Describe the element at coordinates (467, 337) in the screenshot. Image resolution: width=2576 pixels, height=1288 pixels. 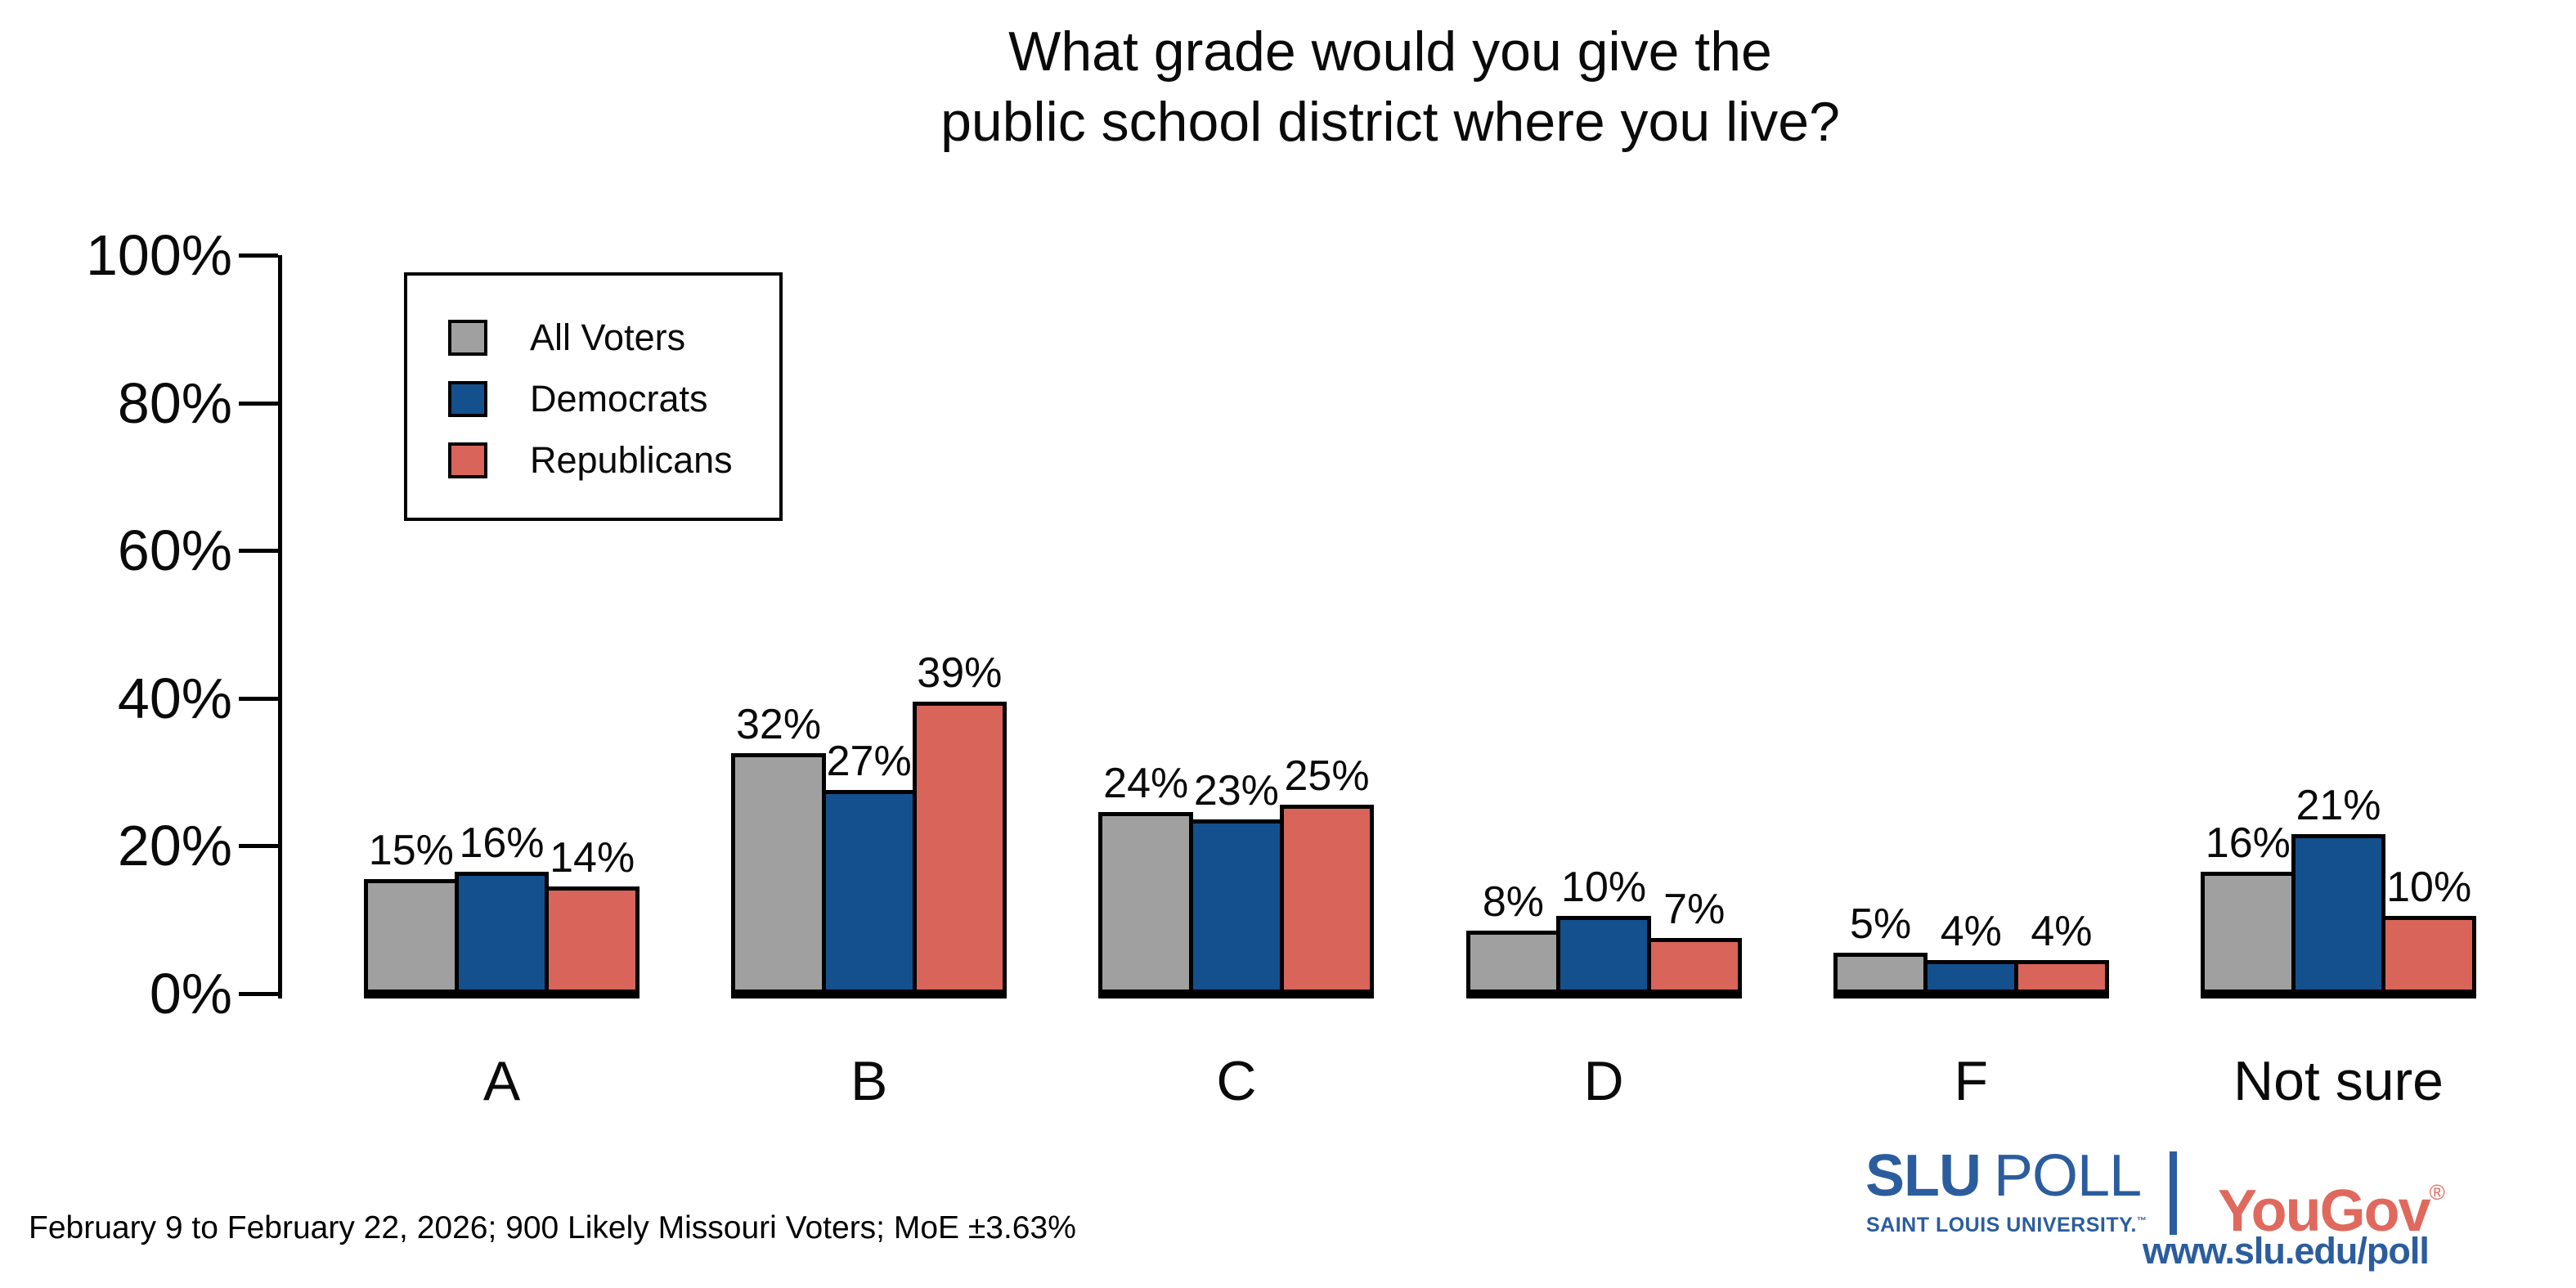
I see `legend-swatch-all-voters` at that location.